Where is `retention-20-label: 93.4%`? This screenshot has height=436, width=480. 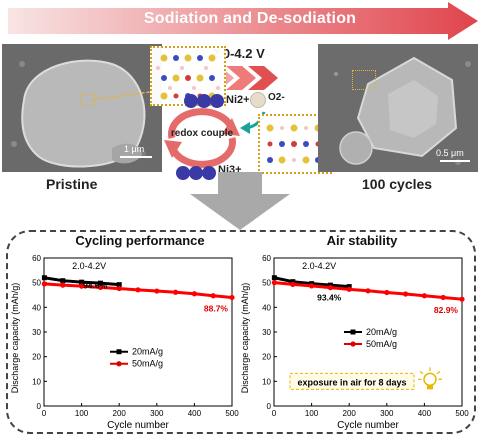
retention-20-label: 93.4% is located at coordinates (329, 298).